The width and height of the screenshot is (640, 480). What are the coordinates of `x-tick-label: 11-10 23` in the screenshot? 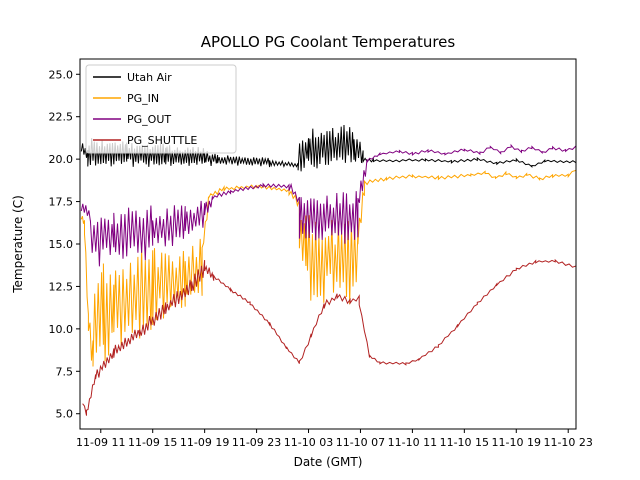 It's located at (567, 442).